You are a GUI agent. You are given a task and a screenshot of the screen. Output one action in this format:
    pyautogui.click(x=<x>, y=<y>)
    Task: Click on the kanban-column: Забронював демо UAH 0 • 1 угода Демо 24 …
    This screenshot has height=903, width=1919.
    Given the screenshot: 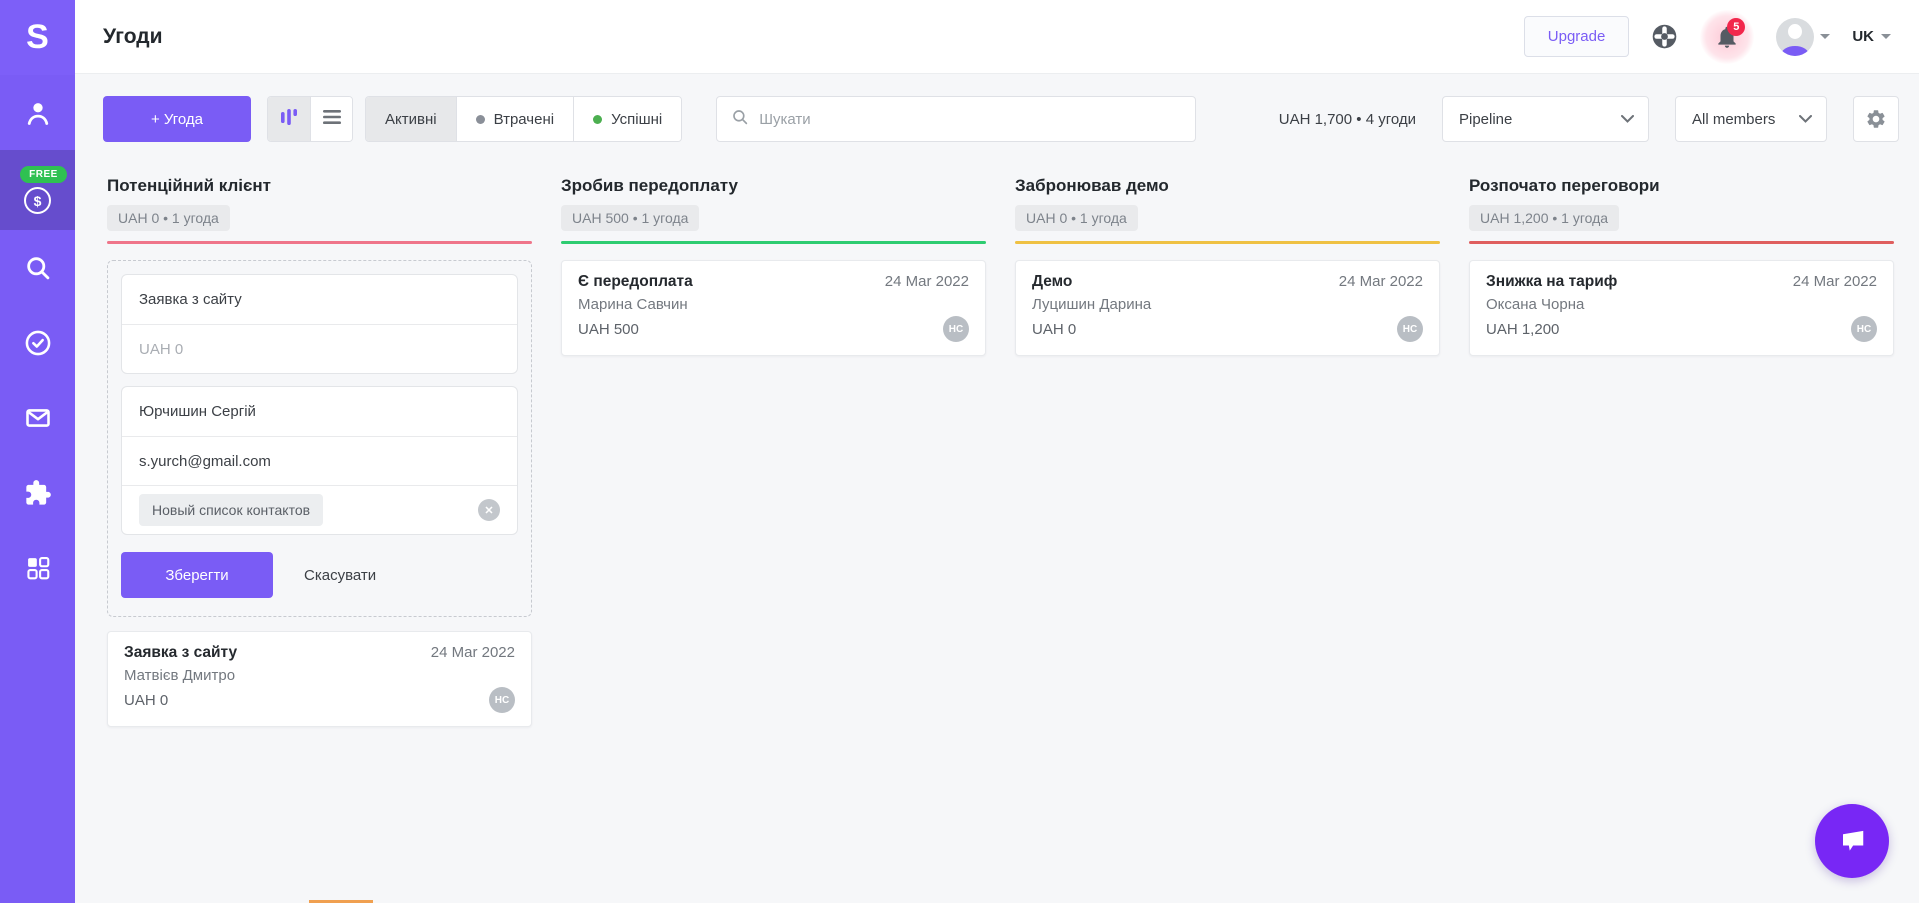 What is the action you would take?
    pyautogui.click(x=1227, y=451)
    